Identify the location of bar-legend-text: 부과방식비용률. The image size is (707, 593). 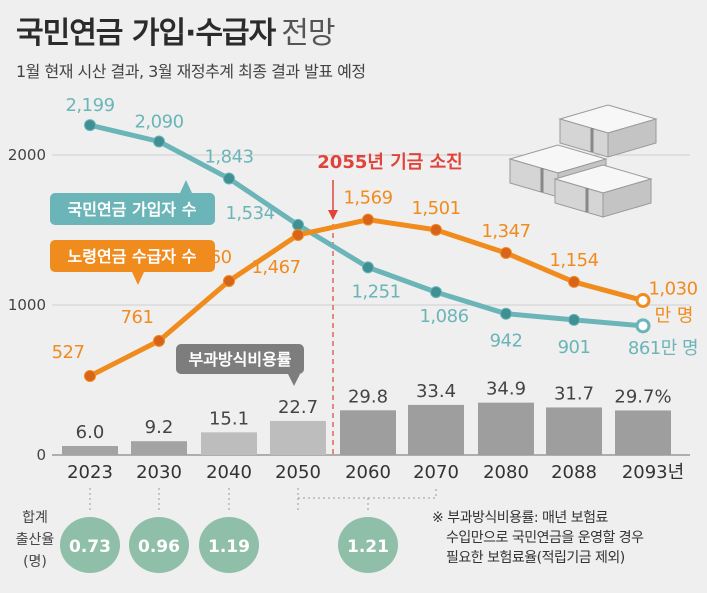
(239, 359).